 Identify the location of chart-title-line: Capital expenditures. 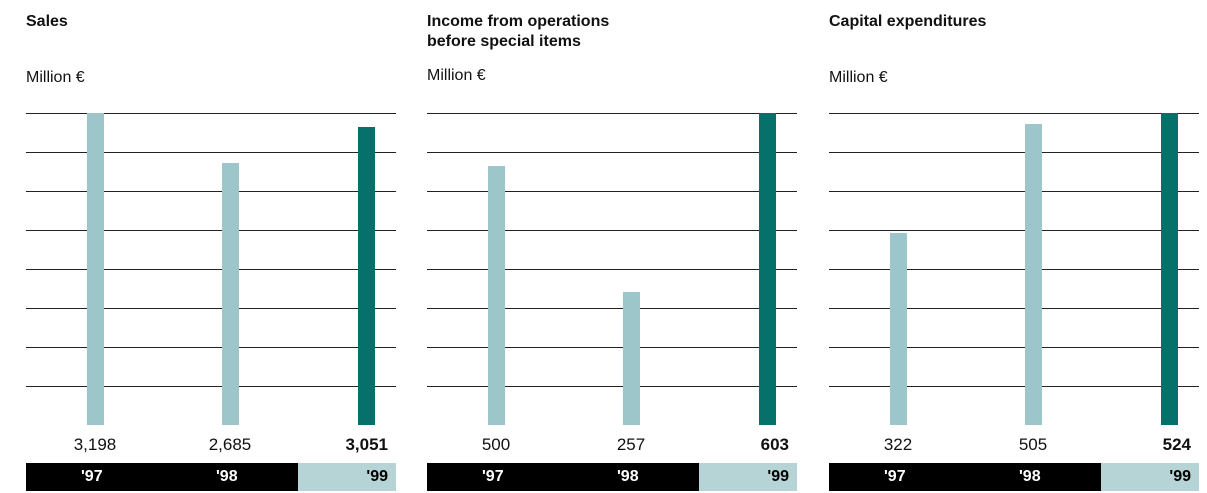
(908, 21).